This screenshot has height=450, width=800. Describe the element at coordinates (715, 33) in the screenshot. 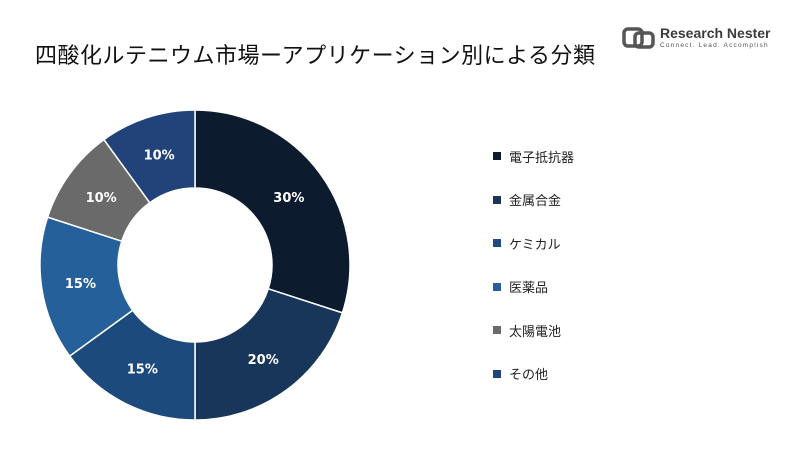

I see `logo-name: Research Nester` at that location.